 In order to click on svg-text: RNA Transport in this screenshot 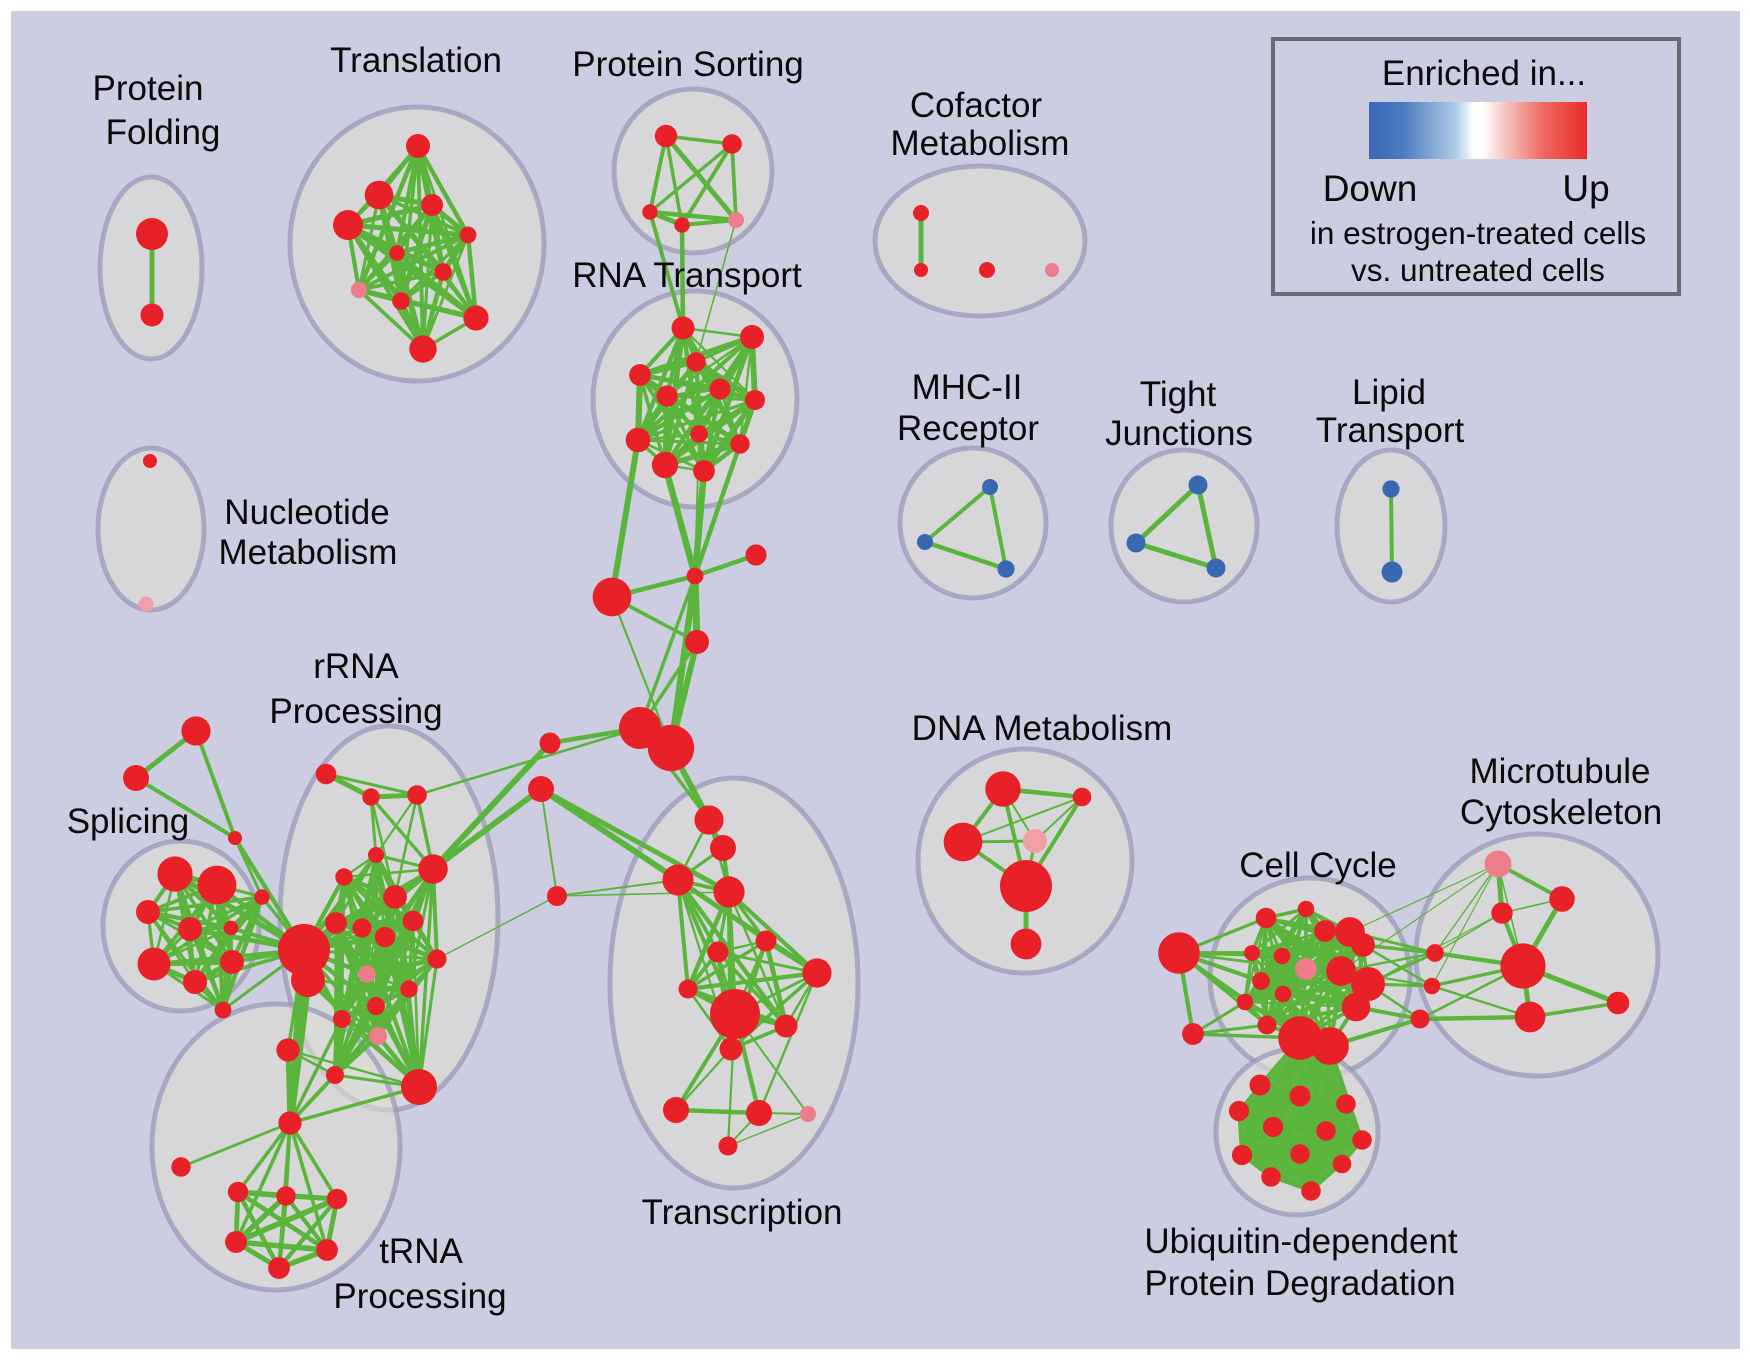, I will do `click(687, 275)`.